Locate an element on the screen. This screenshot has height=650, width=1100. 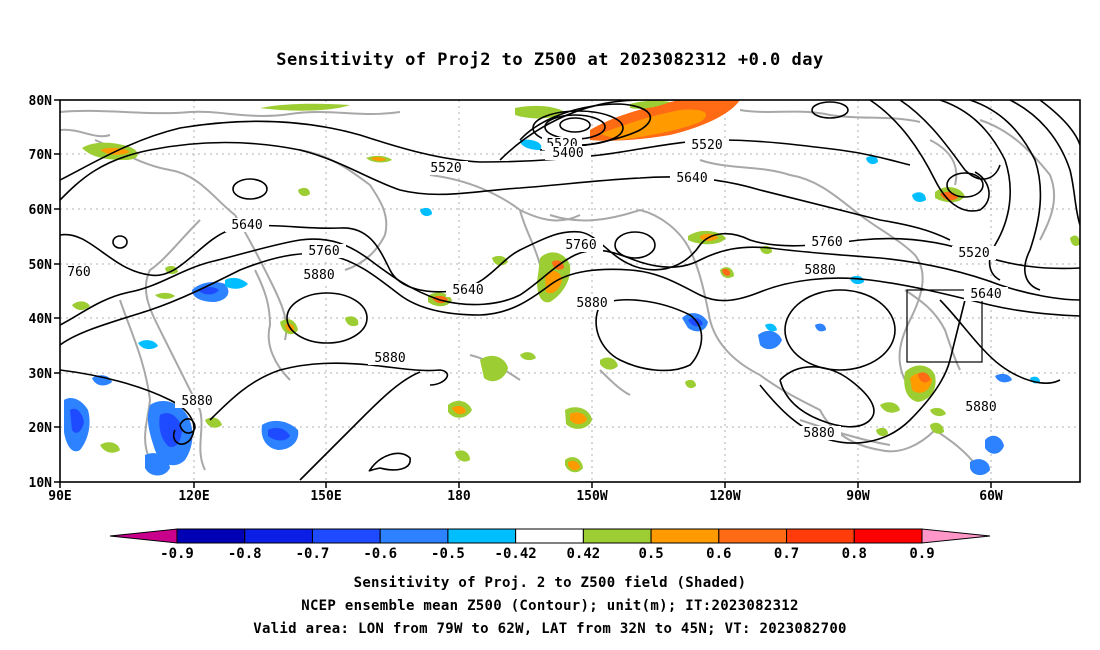
valid-area-box is located at coordinates (944, 326).